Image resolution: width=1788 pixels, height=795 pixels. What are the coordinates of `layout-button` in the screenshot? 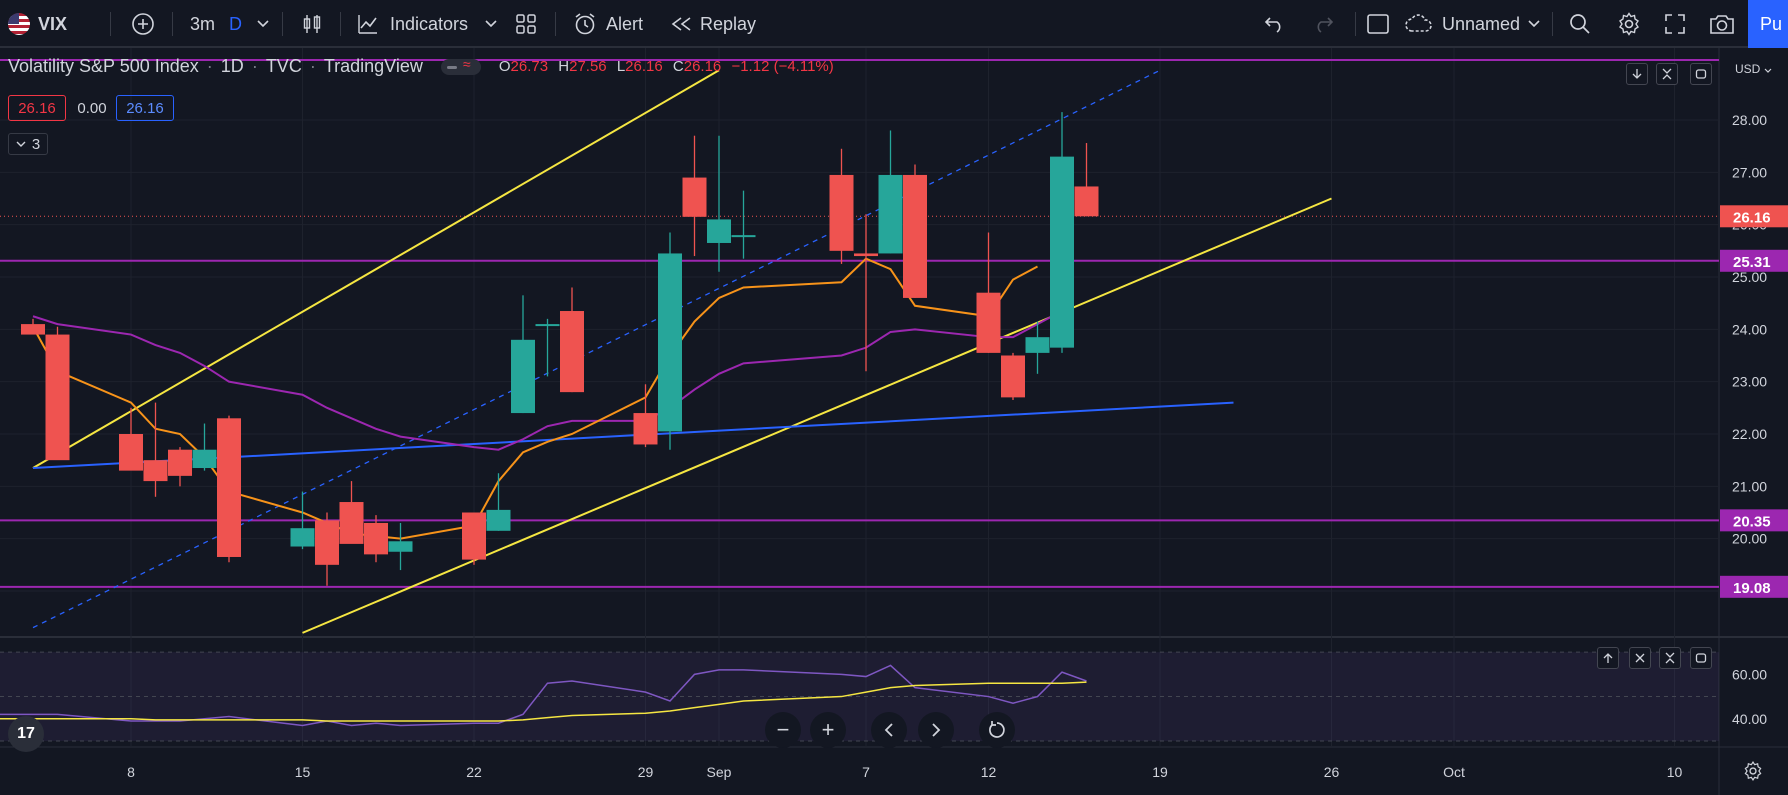 It's located at (1378, 24).